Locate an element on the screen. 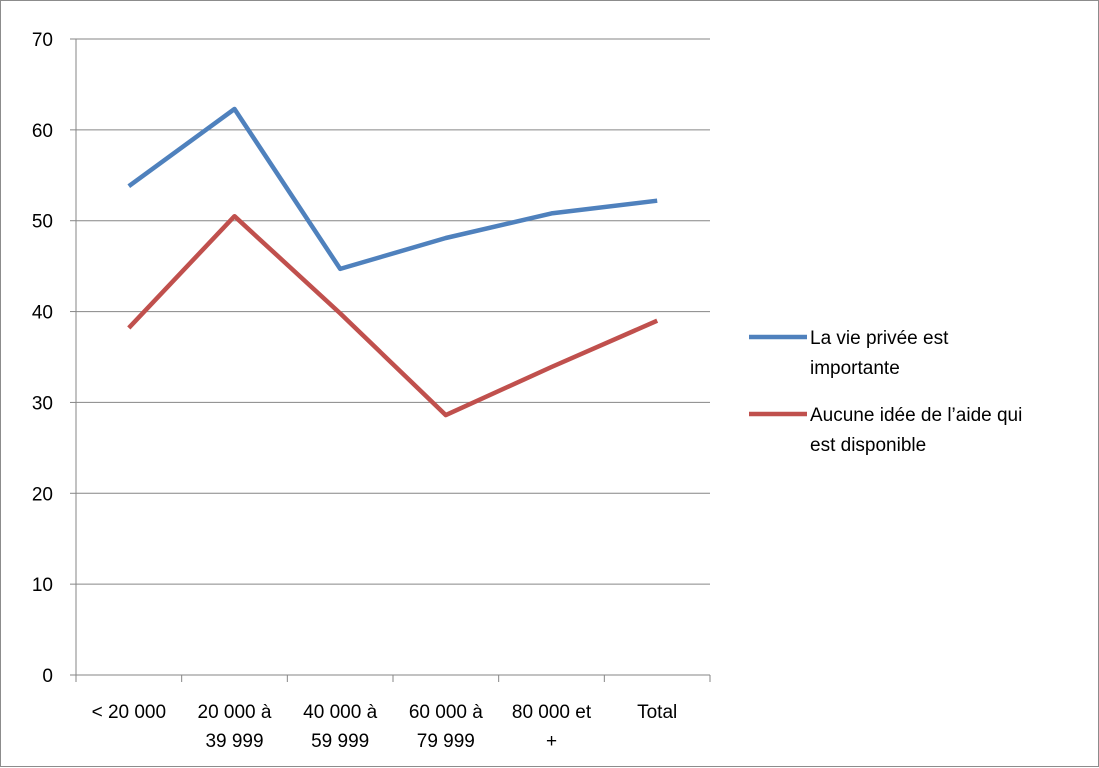 This screenshot has height=768, width=1099. x-tick-label: 40 000 à is located at coordinates (340, 712).